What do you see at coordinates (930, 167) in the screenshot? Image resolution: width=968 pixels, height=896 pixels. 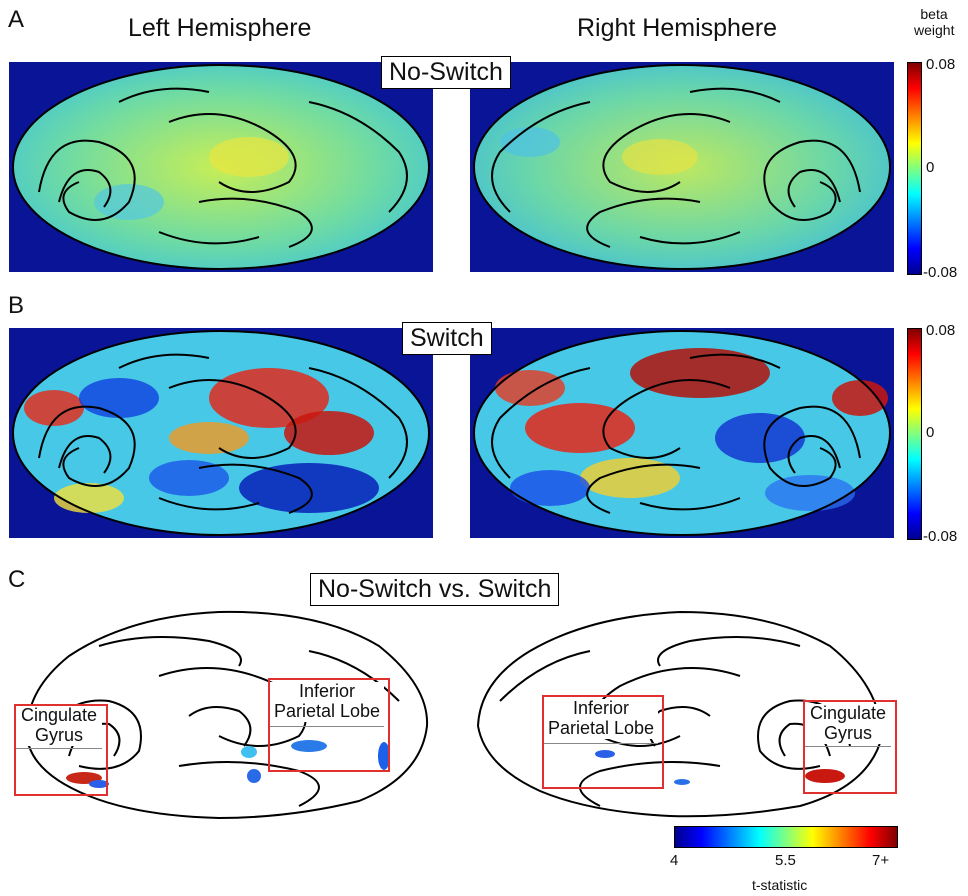 I see `beta-colorbar-a-mid: 0` at bounding box center [930, 167].